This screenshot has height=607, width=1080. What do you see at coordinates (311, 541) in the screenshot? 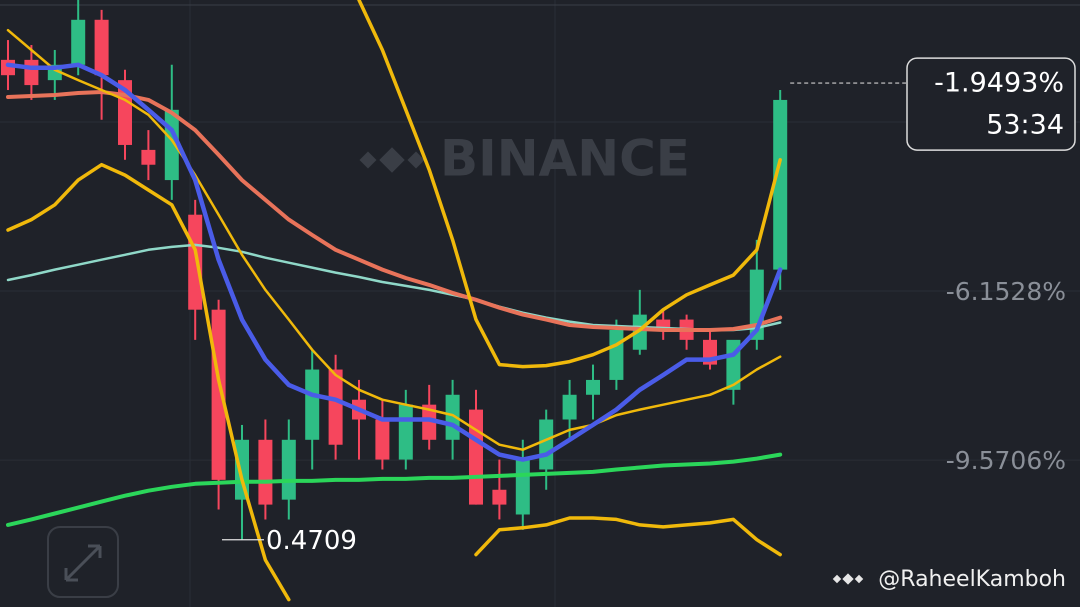
I see `low-label: 0.4709` at bounding box center [311, 541].